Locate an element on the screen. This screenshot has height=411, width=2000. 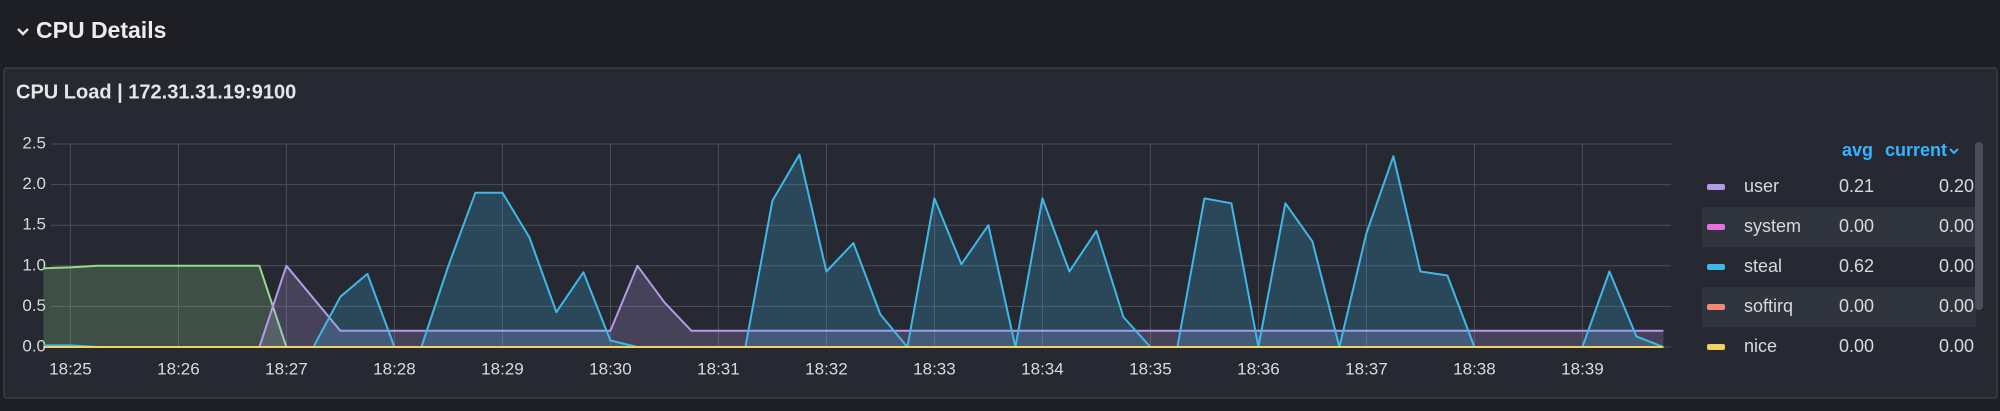
x-tick-label: 18:38 is located at coordinates (1474, 368).